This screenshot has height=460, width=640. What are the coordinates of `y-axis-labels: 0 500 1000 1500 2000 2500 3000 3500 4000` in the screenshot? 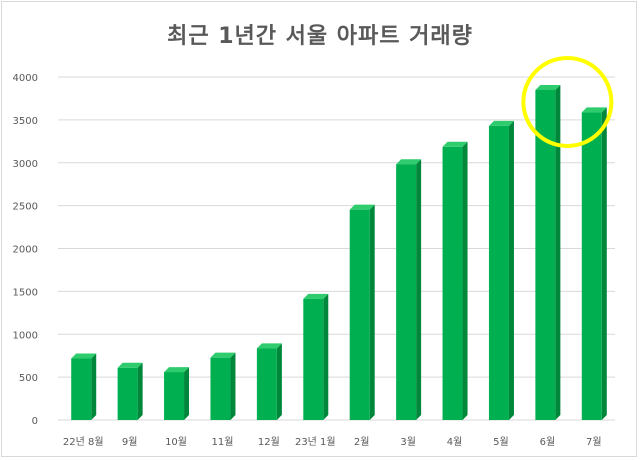 It's located at (25, 250).